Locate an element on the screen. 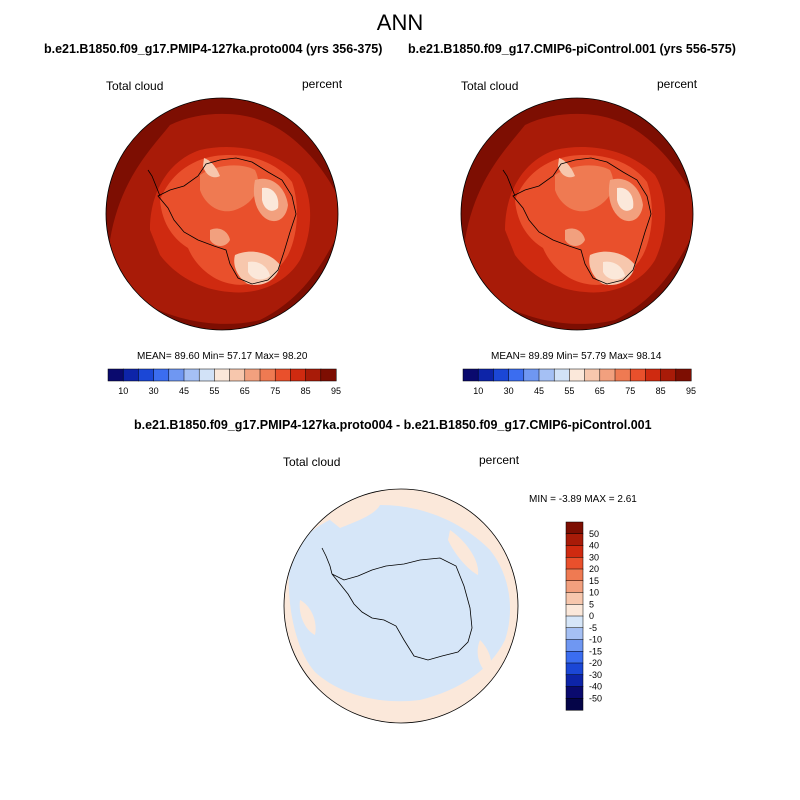 The height and width of the screenshot is (800, 800). panel-1-stats: MEAN= 89.60 Min= 57.17 Max= 98.20 is located at coordinates (222, 356).